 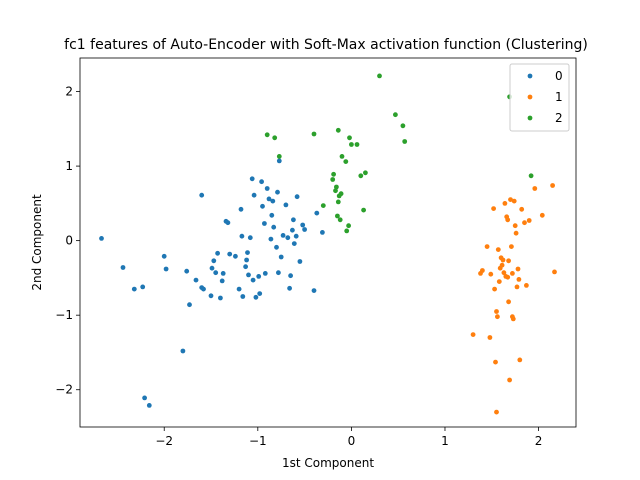 What do you see at coordinates (69, 241) in the screenshot?
I see `y-tick-label: 0` at bounding box center [69, 241].